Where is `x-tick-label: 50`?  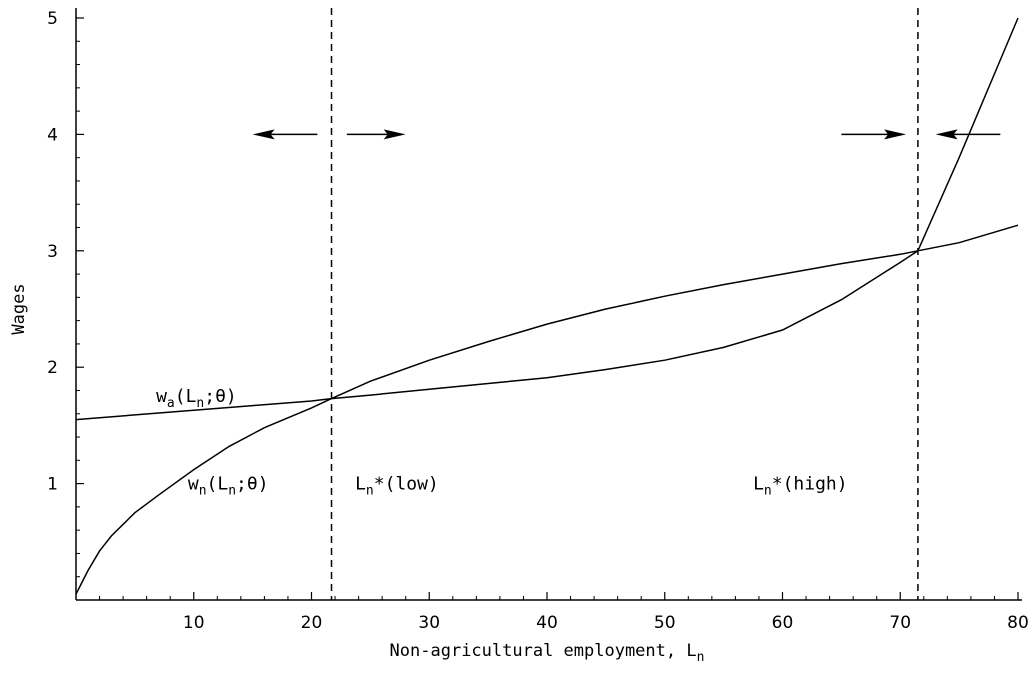 x-tick-label: 50 is located at coordinates (665, 623).